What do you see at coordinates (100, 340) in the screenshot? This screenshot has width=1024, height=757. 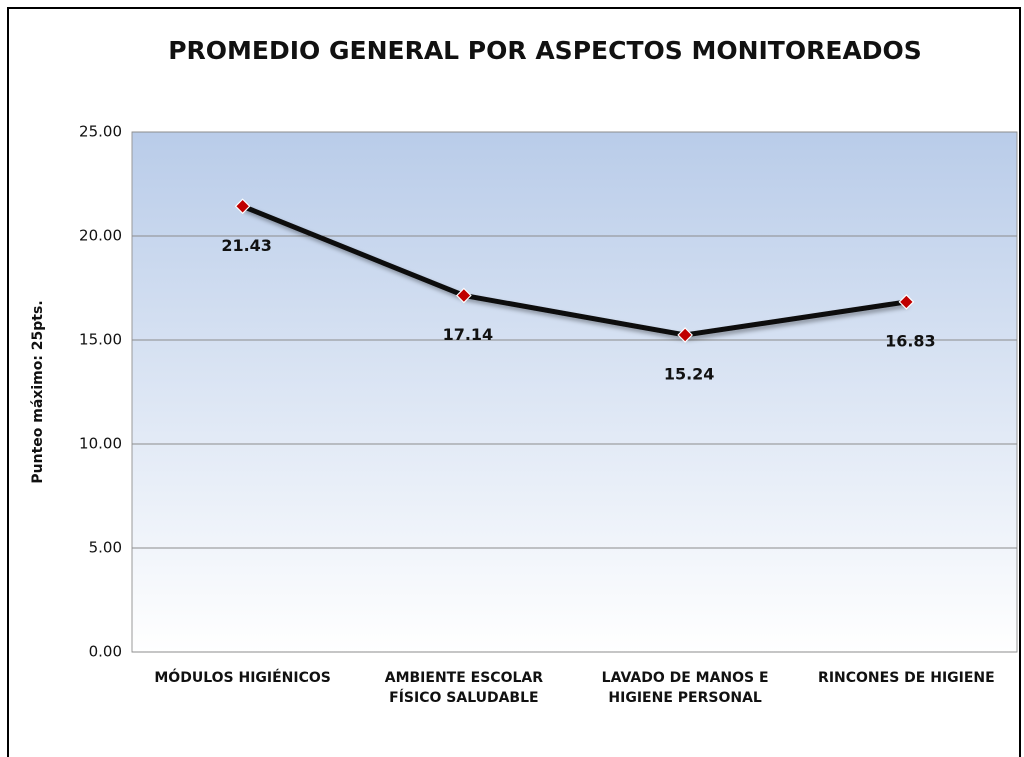 I see `y-tick-label: 15.00` at bounding box center [100, 340].